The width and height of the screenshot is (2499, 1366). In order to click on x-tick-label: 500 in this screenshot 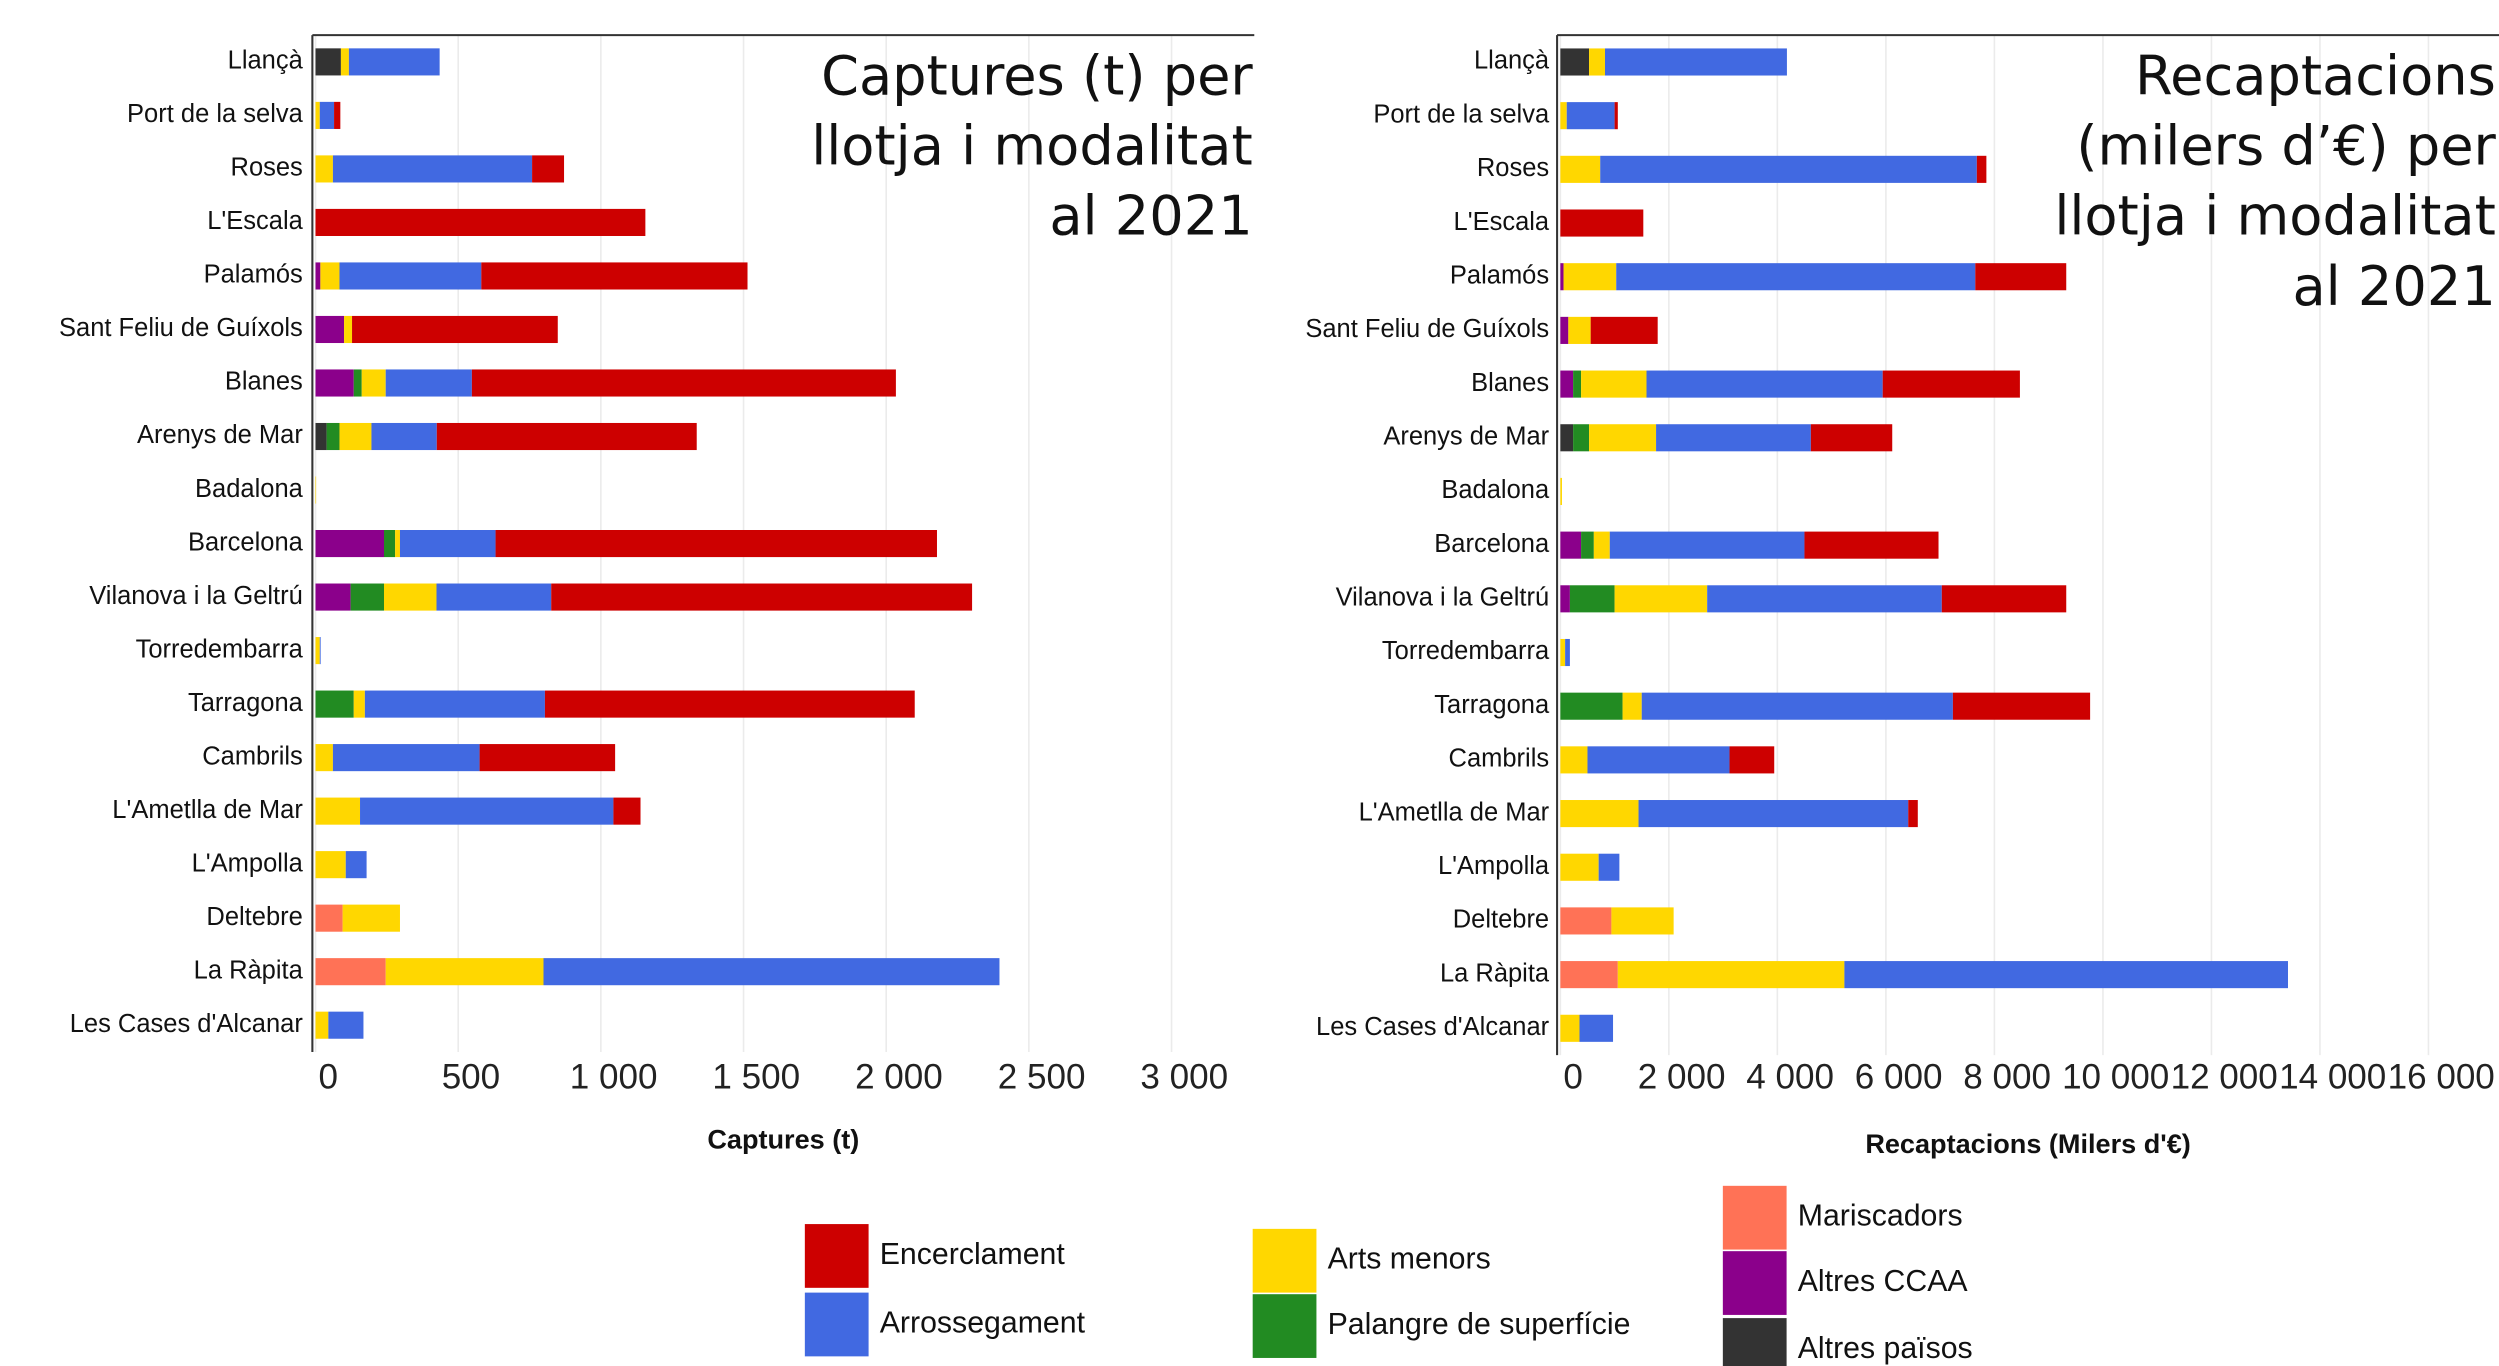, I will do `click(471, 1076)`.